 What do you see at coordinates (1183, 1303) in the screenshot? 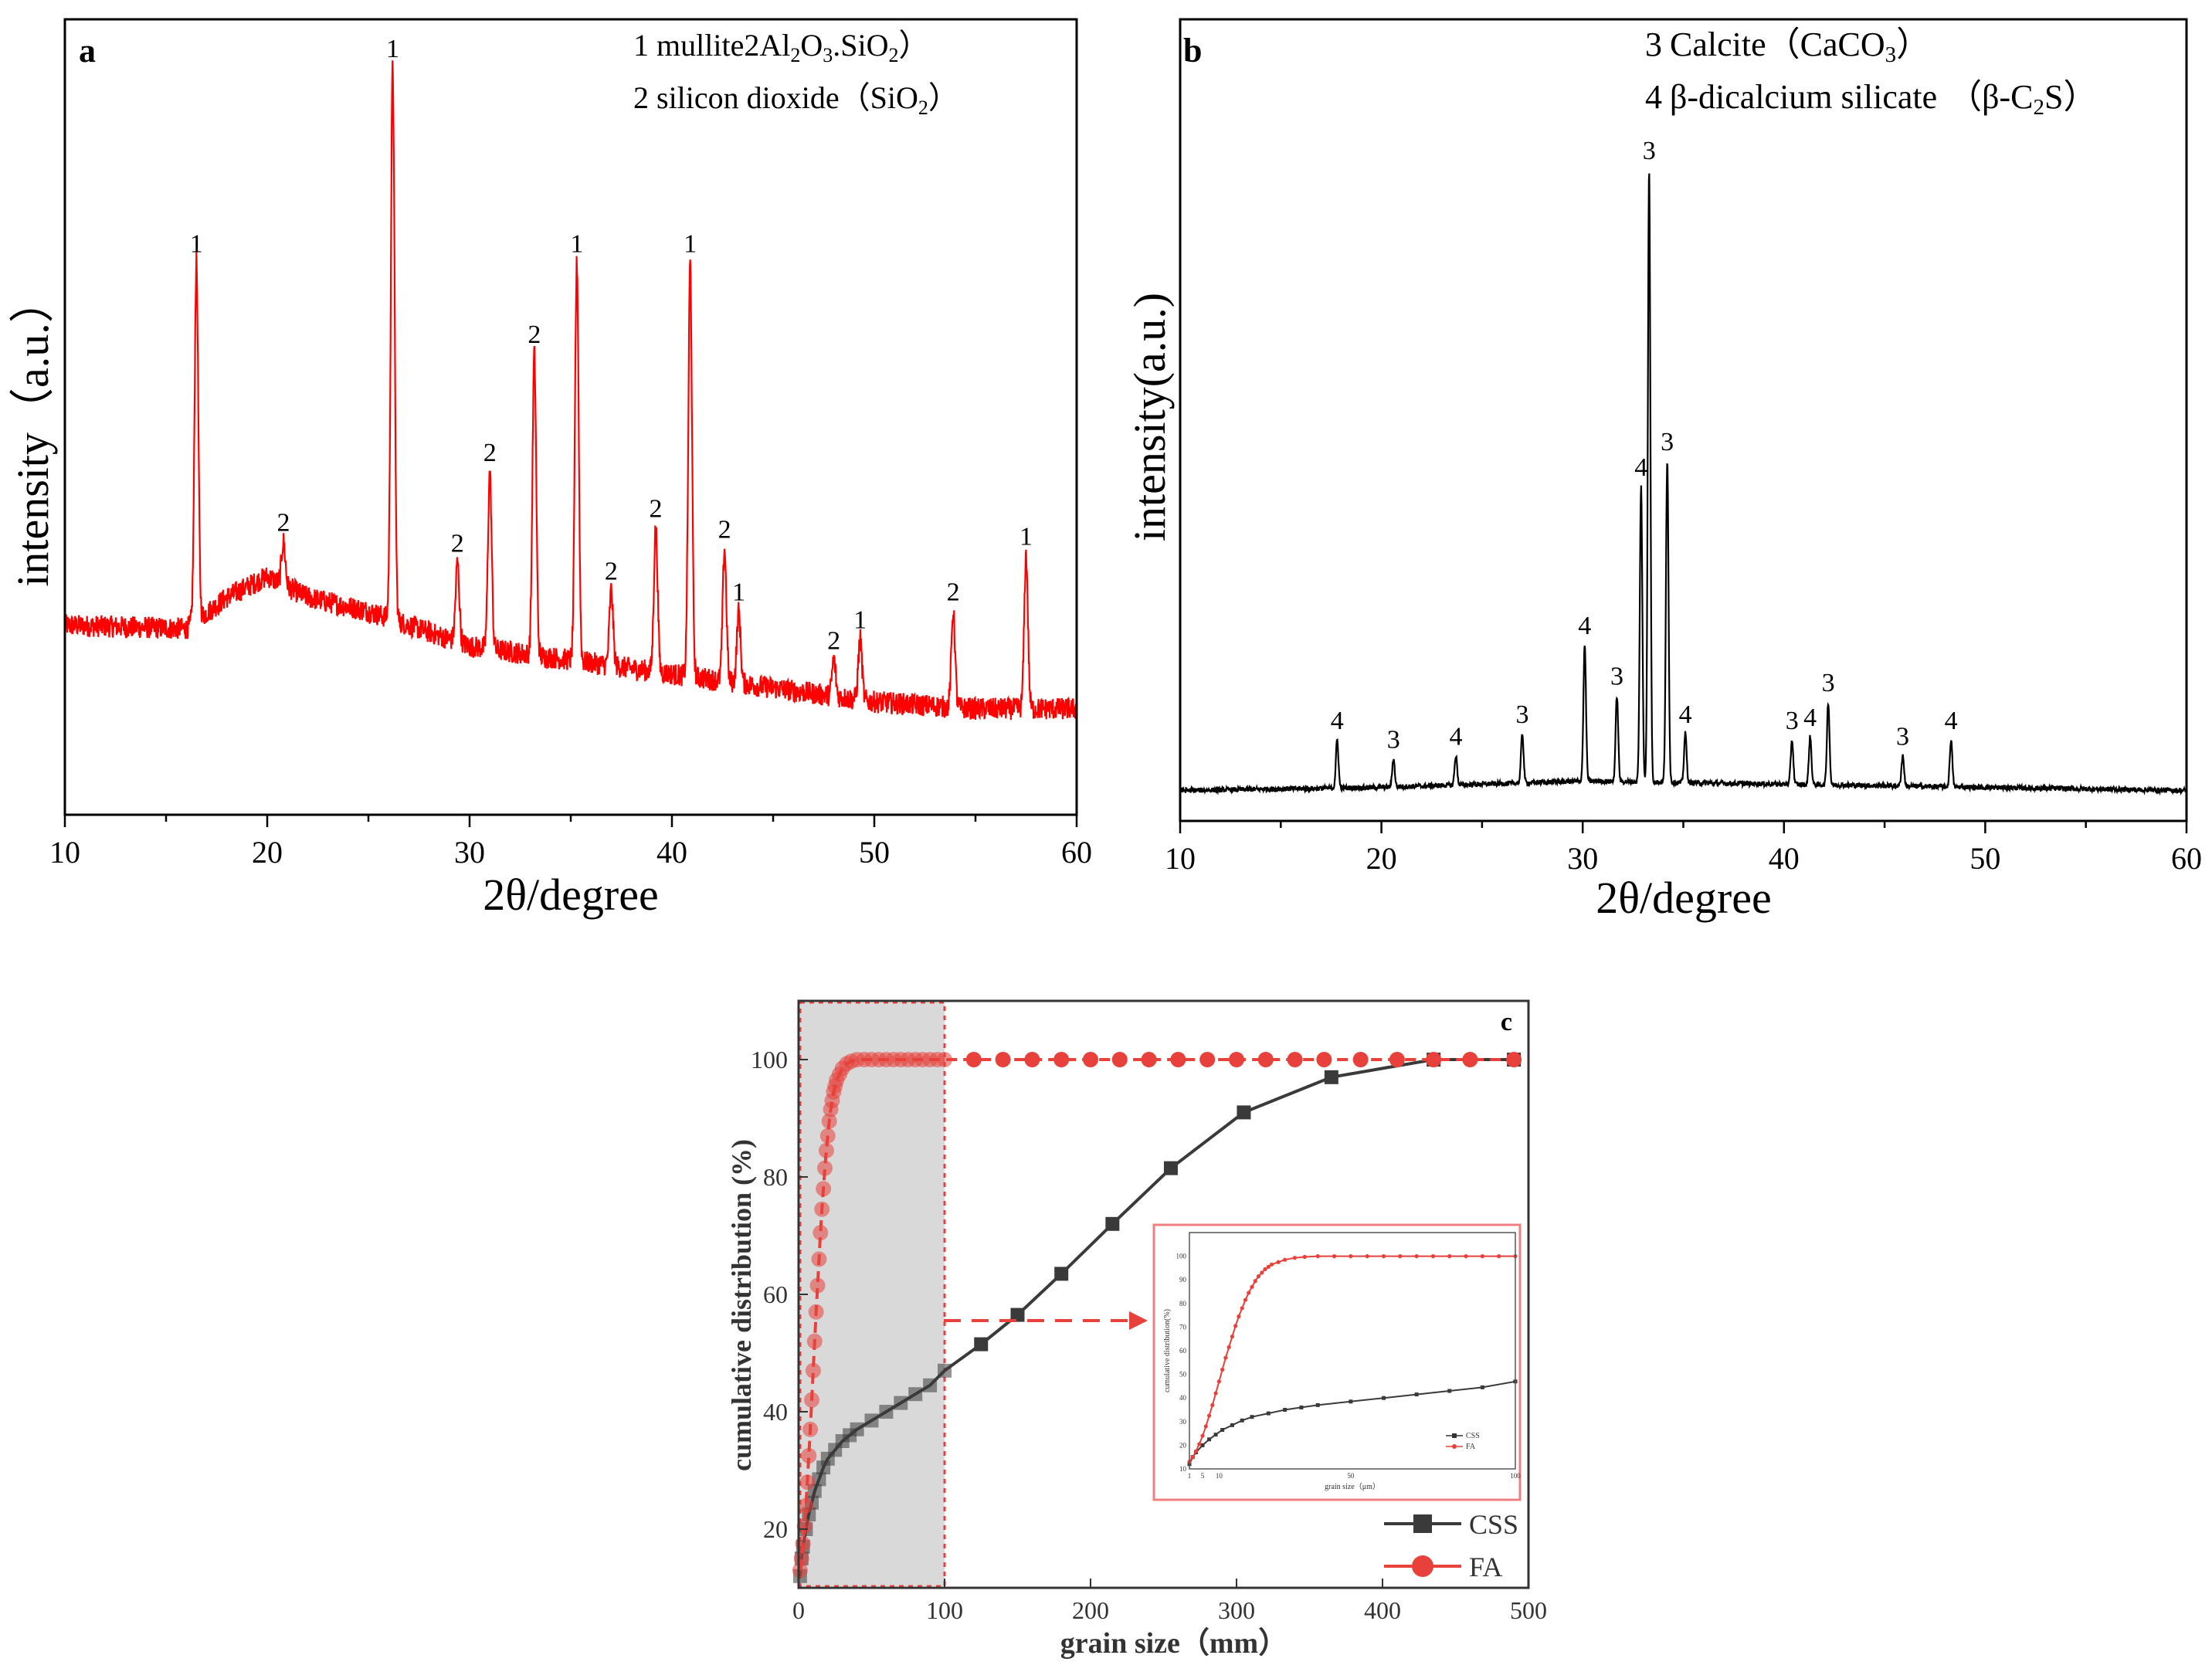
I see `inset-y-tick-label: 80` at bounding box center [1183, 1303].